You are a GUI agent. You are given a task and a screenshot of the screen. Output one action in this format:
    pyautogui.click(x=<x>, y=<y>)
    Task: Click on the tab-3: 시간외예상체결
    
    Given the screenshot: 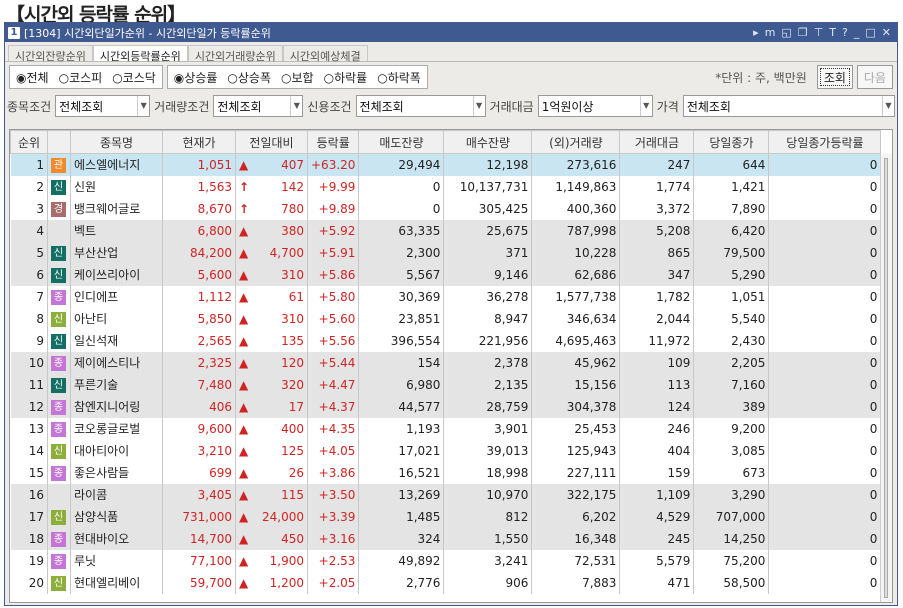 What is the action you would take?
    pyautogui.click(x=325, y=54)
    